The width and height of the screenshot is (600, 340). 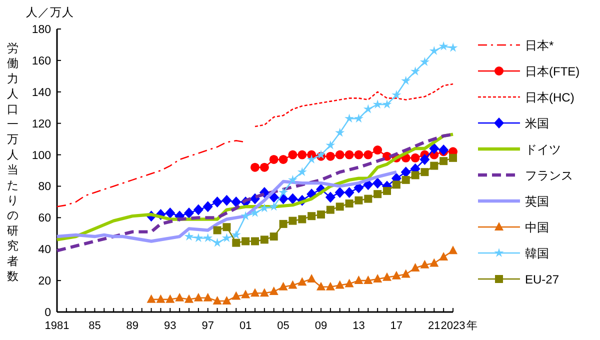 What do you see at coordinates (41, 92) in the screenshot?
I see `y-tick-label: 140` at bounding box center [41, 92].